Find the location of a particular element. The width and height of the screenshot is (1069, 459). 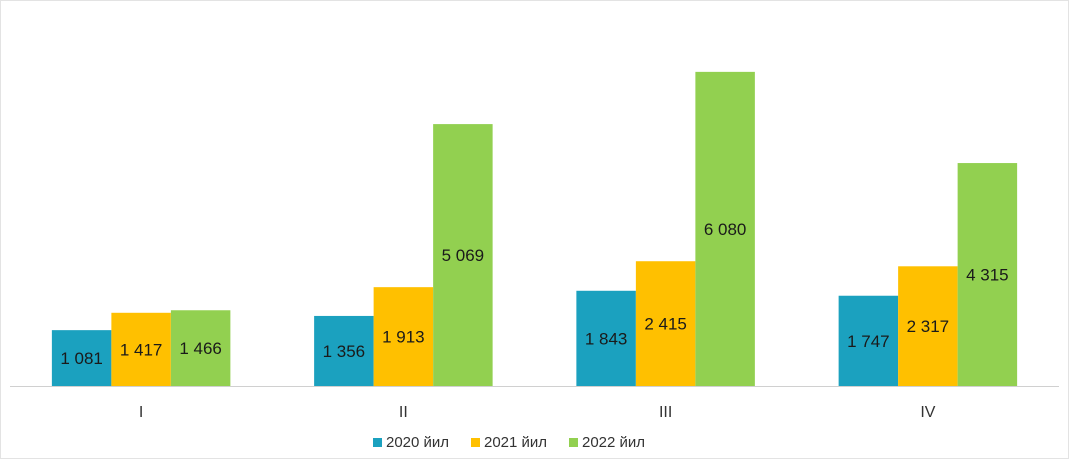

data-label: 1 466 is located at coordinates (200, 348).